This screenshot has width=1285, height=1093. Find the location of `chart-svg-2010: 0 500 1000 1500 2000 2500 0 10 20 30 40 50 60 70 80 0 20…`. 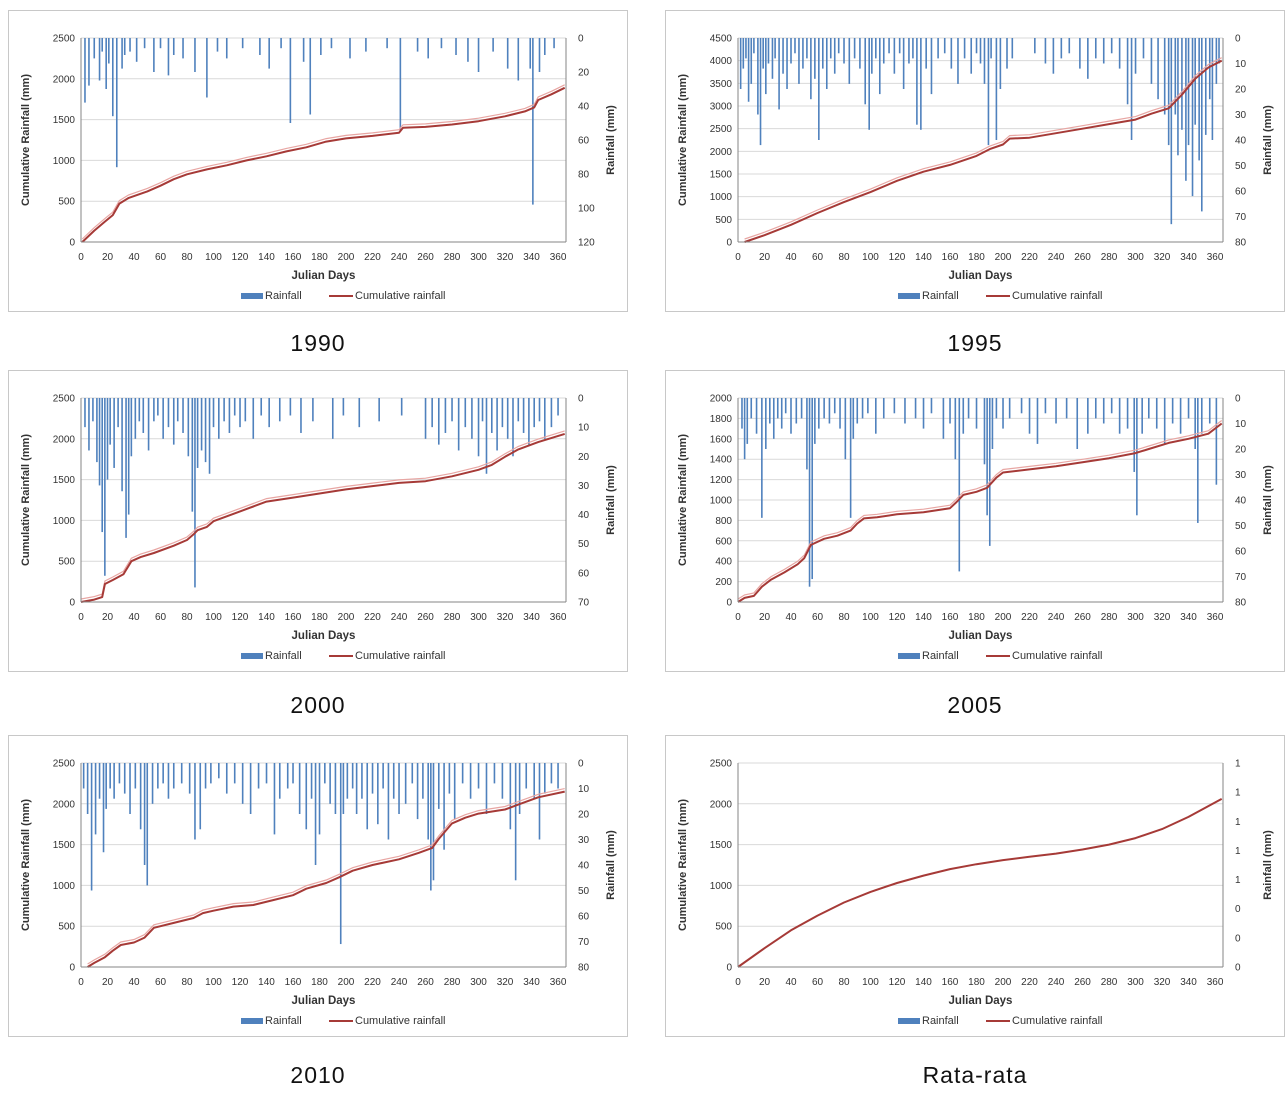

chart-svg-2010: 0 500 1000 1500 2000 2500 0 10 20 30 40 50 60 70 80 0 20… is located at coordinates (318, 893).